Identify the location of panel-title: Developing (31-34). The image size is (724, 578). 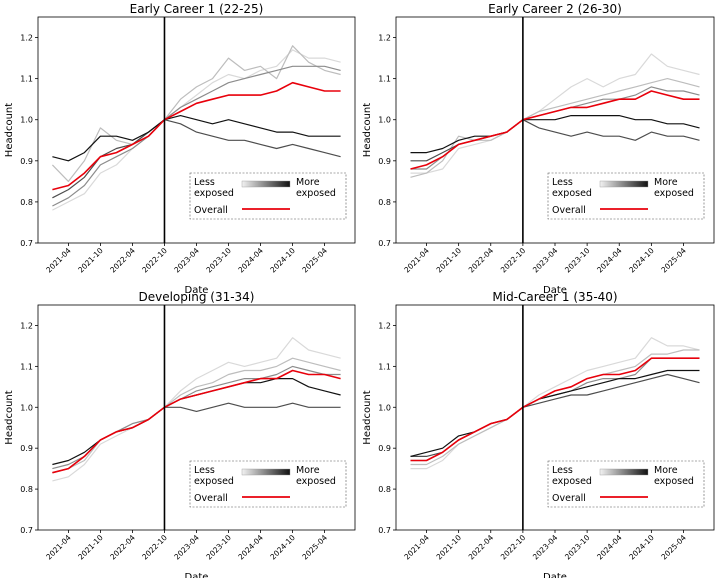
(196, 297).